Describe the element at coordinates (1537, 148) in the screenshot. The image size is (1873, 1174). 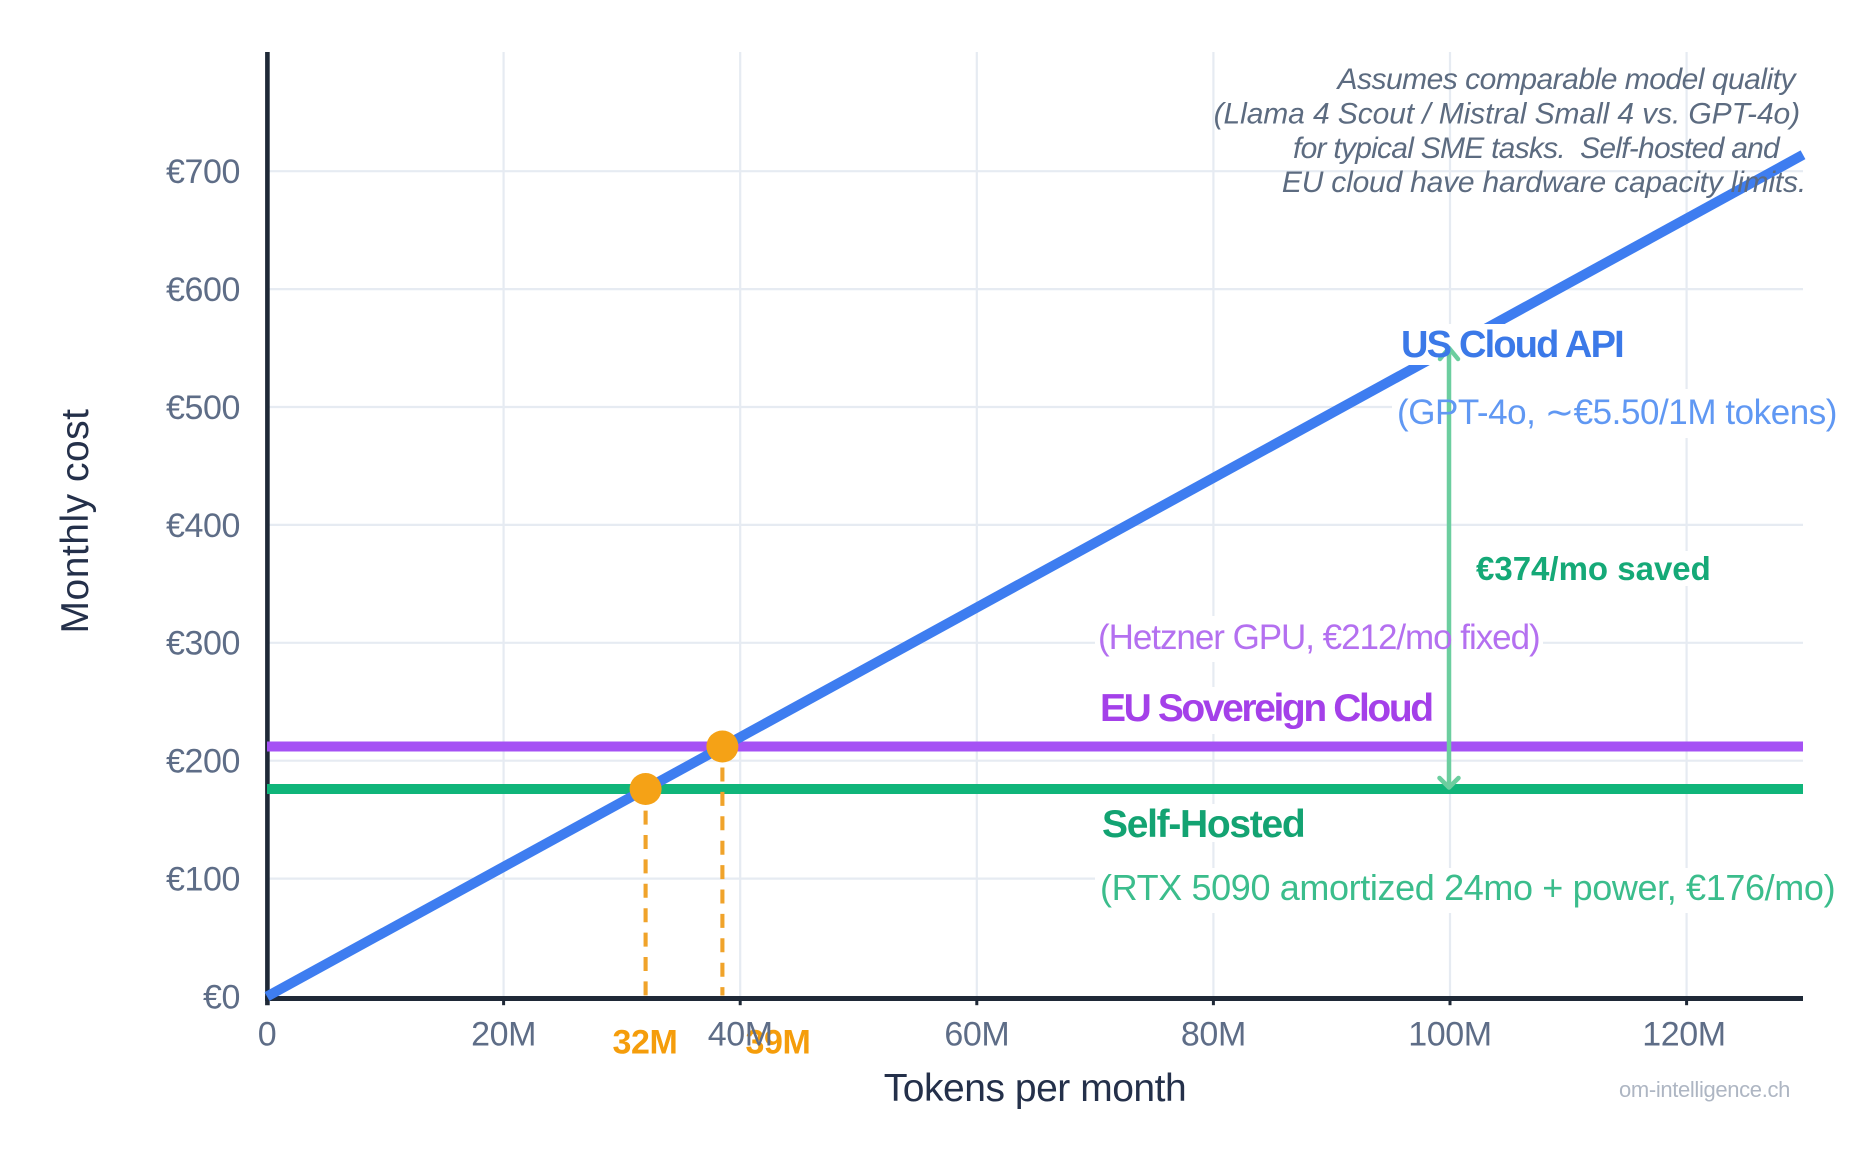
I see `svg-text:for typical SME tasks. Self-h: for typical SME tasks. Self-hosted and` at that location.